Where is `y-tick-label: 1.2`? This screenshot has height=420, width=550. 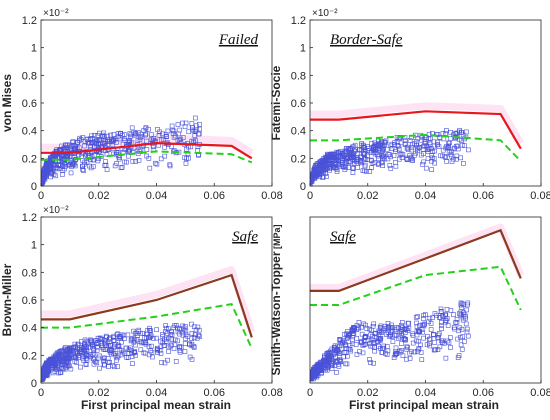 y-tick-label: 1.2 is located at coordinates (29, 21).